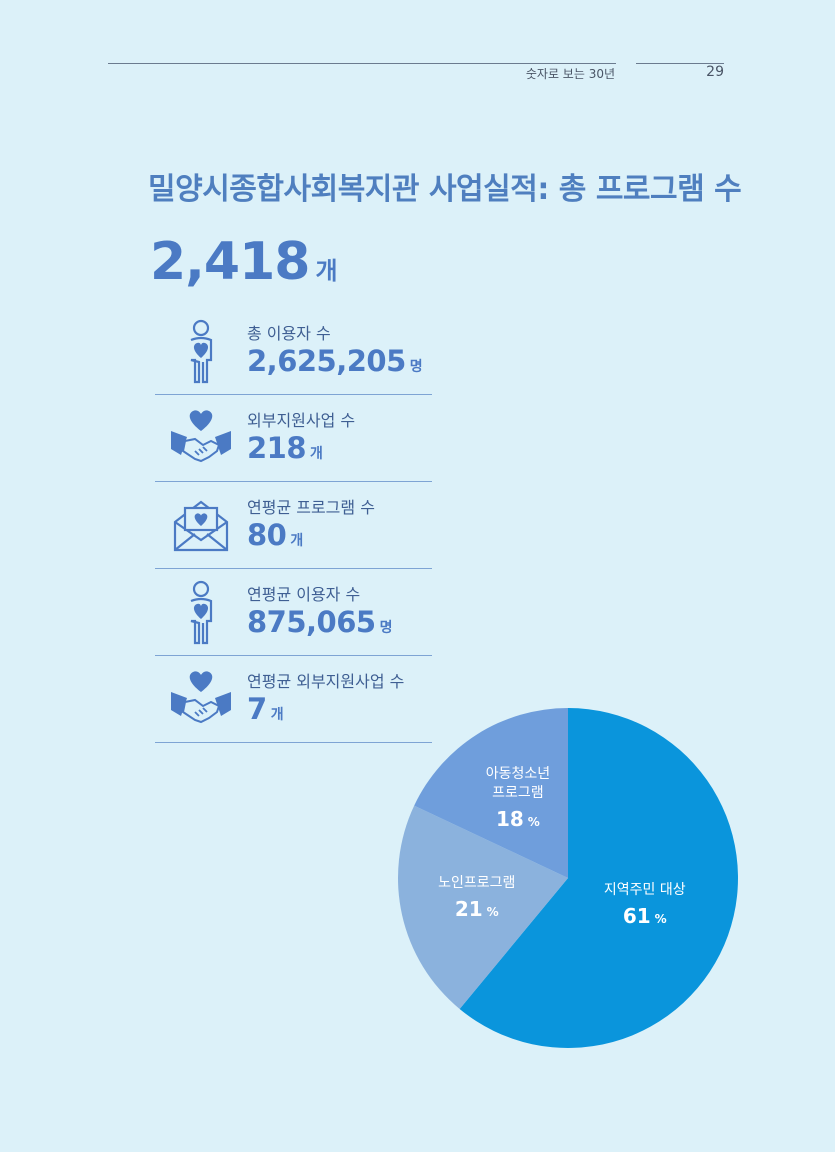  Describe the element at coordinates (326, 271) in the screenshot. I see `total-unit: 개` at that location.